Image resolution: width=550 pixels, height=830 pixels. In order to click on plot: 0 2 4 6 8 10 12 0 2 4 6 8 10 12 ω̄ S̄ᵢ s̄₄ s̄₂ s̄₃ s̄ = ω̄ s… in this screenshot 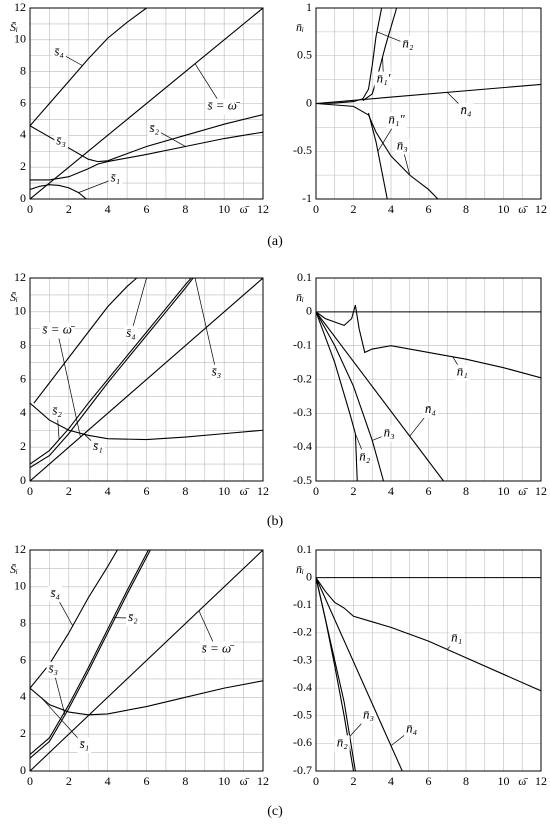, I will do `click(139, 665)`.